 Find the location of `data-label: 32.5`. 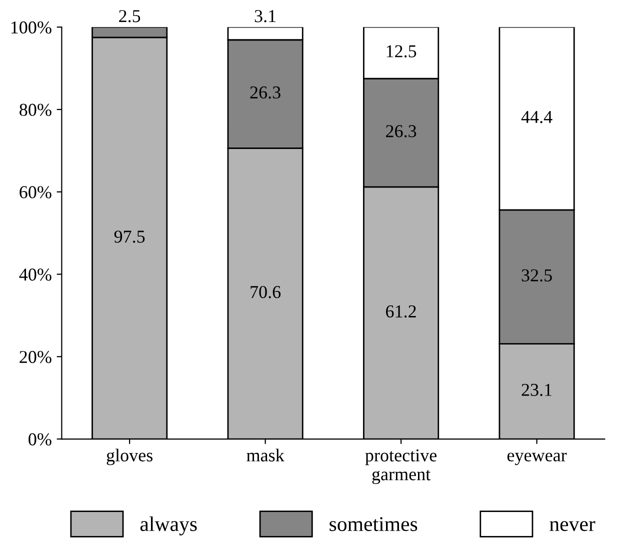

data-label: 32.5 is located at coordinates (537, 275).